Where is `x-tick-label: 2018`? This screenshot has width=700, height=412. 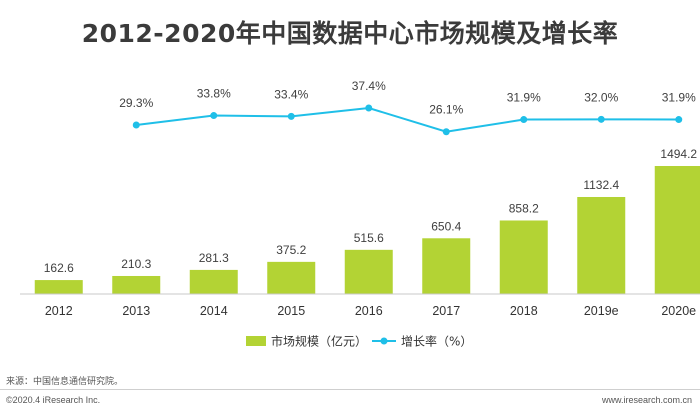
x-tick-label: 2018 is located at coordinates (524, 311).